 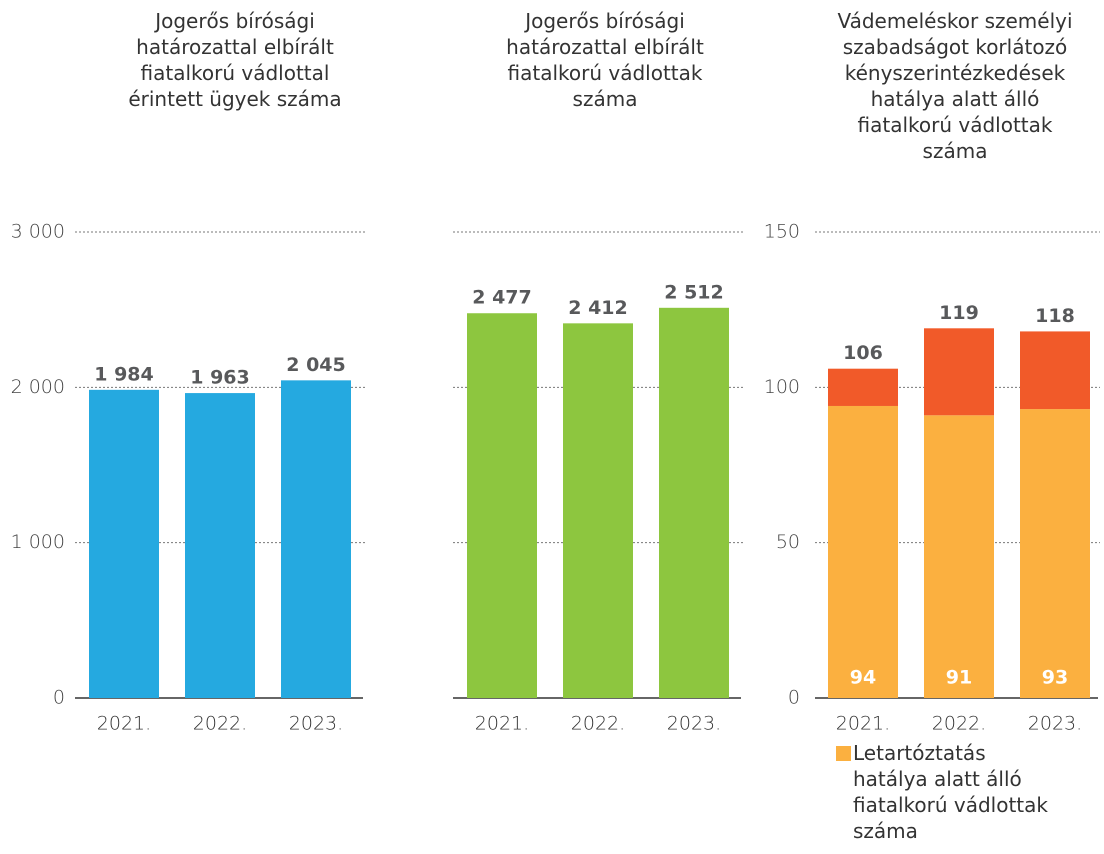 What do you see at coordinates (788, 542) in the screenshot?
I see `y-tick-label: 50` at bounding box center [788, 542].